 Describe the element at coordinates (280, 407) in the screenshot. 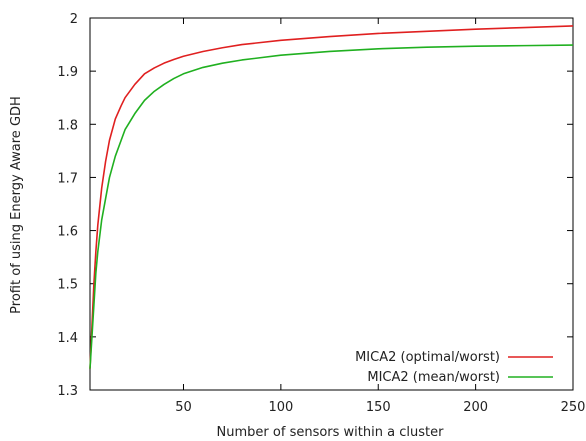

I see `x-tick-label: 100` at that location.